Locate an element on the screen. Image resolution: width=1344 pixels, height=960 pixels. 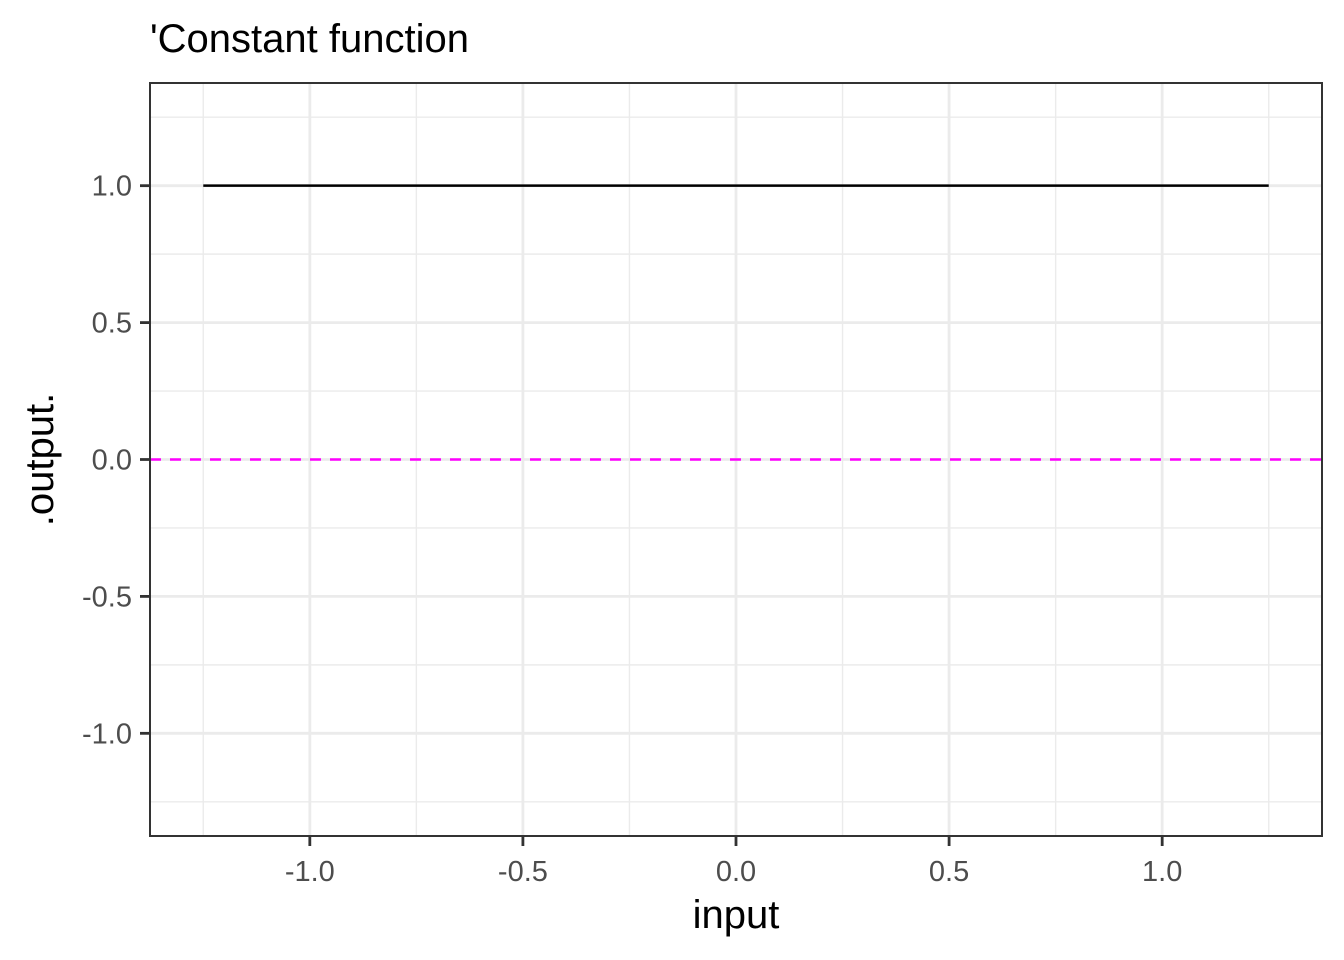
y-axis-title: .output. is located at coordinates (40, 459).